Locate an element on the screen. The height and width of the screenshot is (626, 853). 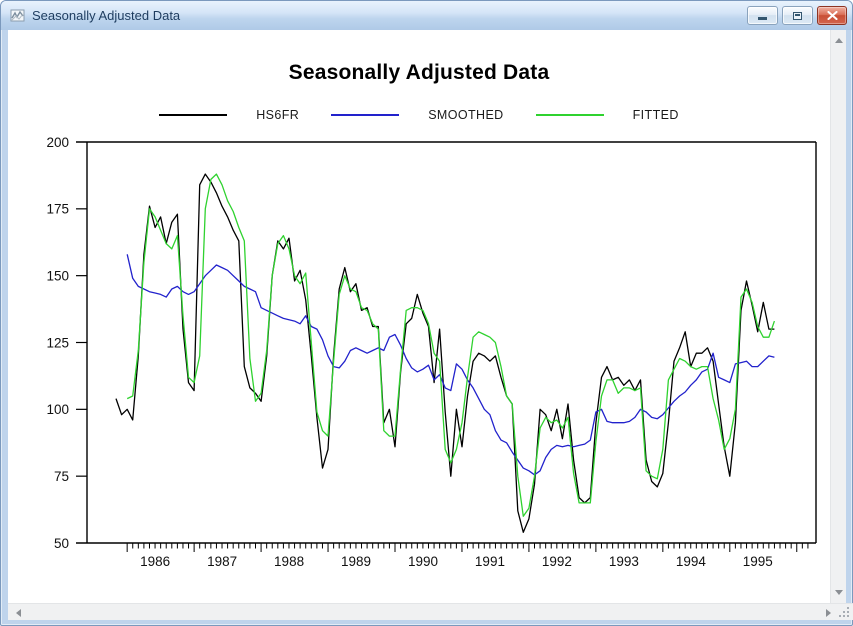
legend-line-smoothed is located at coordinates (365, 115).